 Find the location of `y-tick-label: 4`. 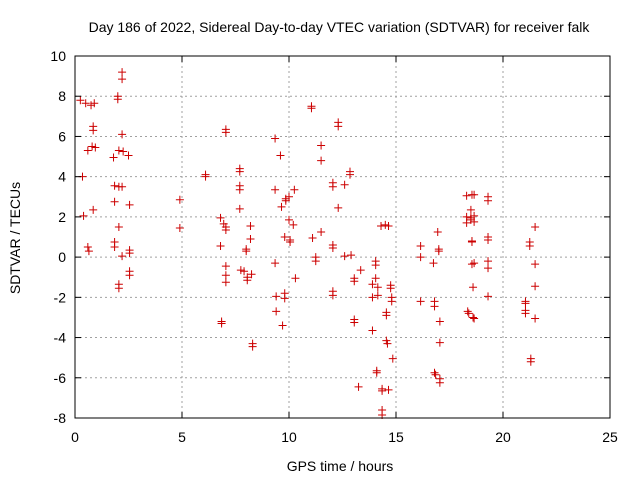

y-tick-label: 4 is located at coordinates (62, 177).